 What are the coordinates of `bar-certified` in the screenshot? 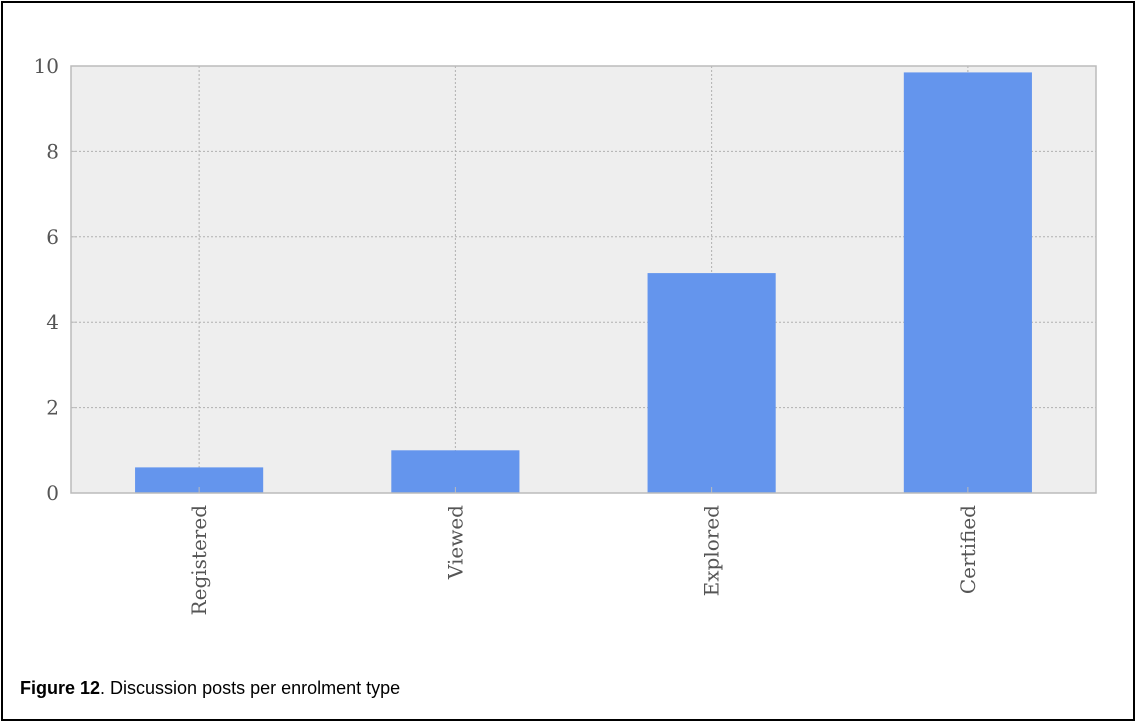 It's located at (967, 282).